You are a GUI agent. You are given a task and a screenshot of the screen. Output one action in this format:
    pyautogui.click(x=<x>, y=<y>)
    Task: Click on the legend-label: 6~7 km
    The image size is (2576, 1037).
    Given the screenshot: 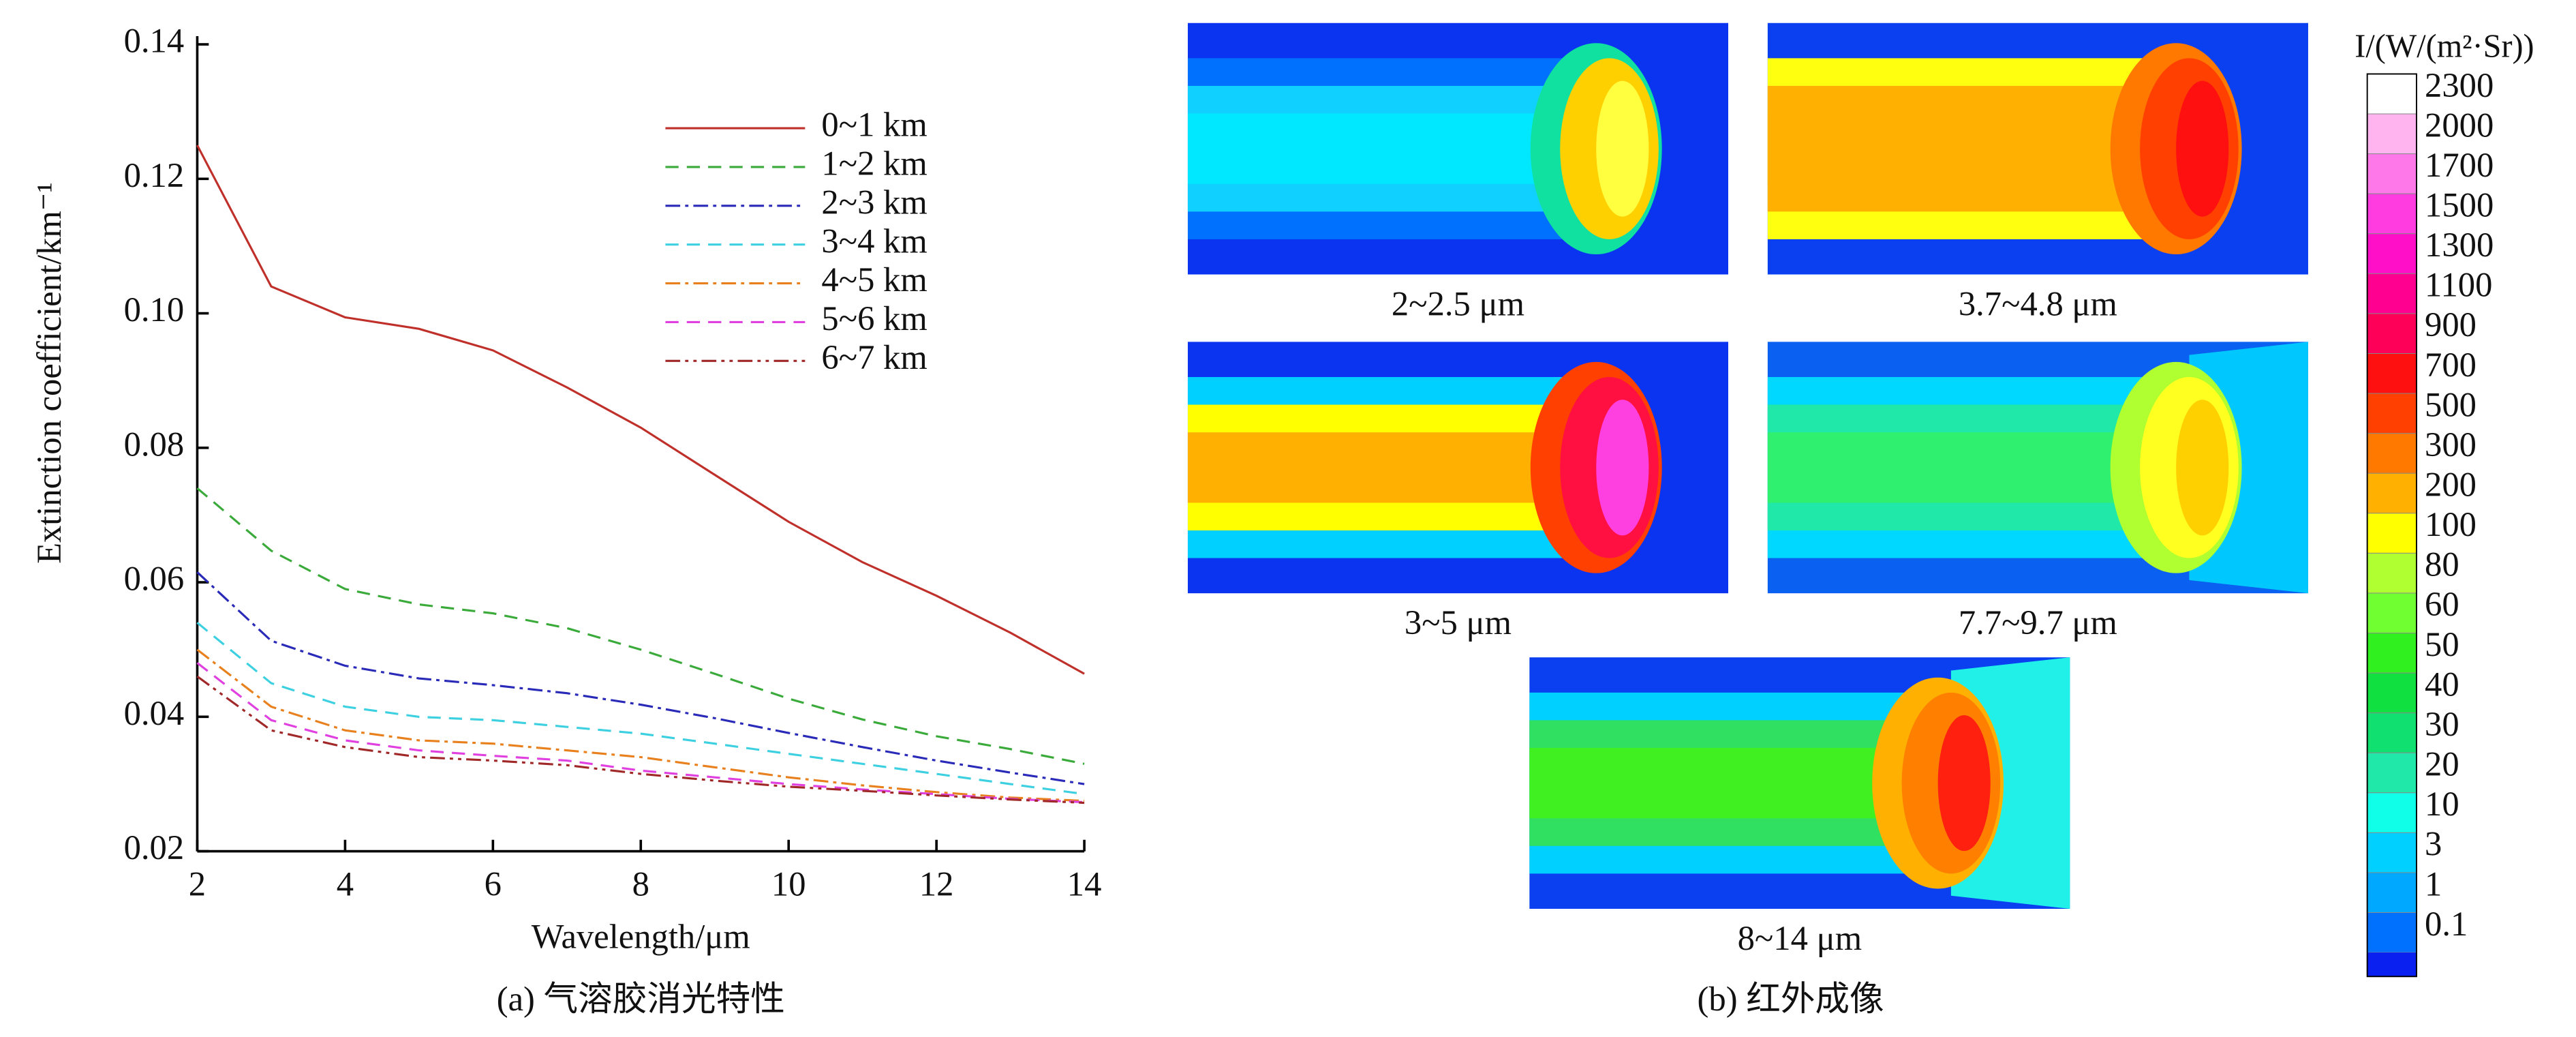 What is the action you would take?
    pyautogui.click(x=874, y=357)
    